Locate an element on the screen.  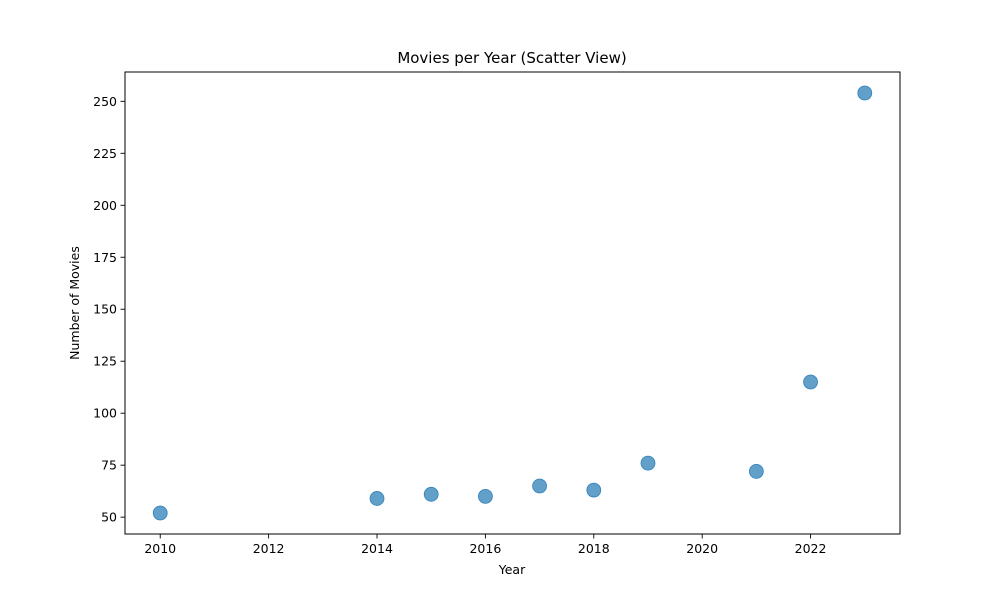
y-tick-label: 150 is located at coordinates (105, 309).